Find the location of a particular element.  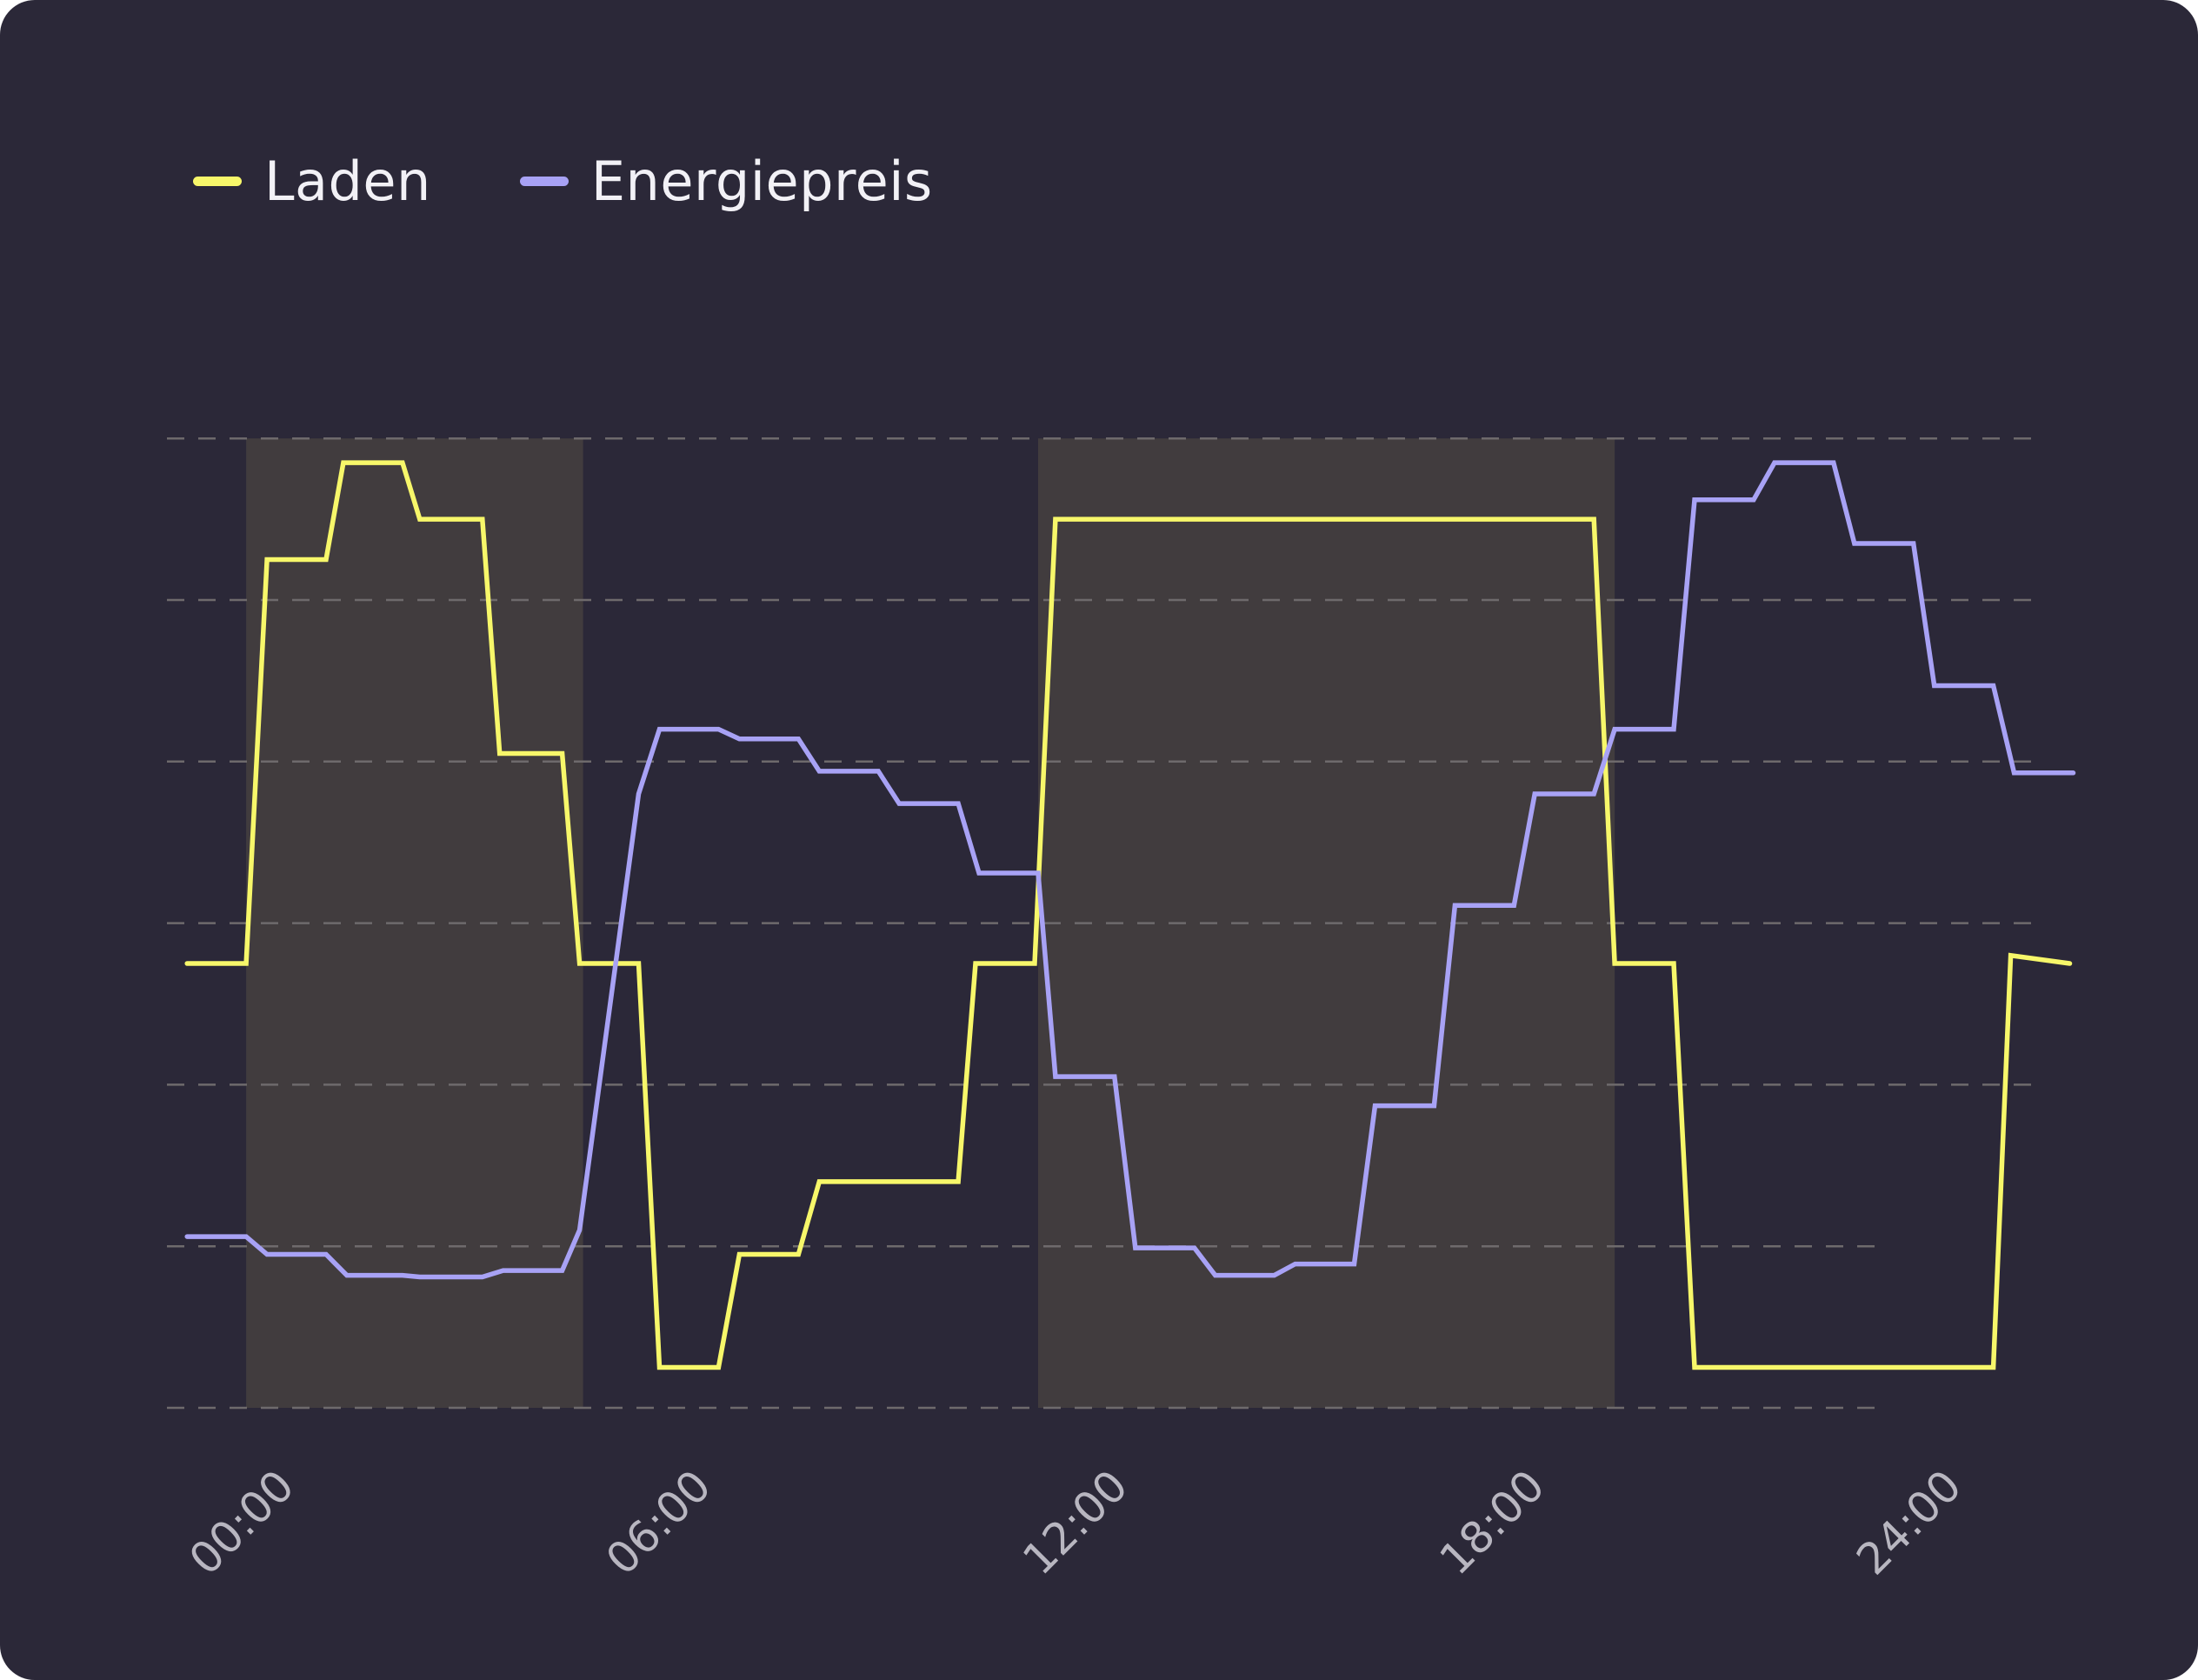

legend-swatch-energiepreis is located at coordinates (544, 181).